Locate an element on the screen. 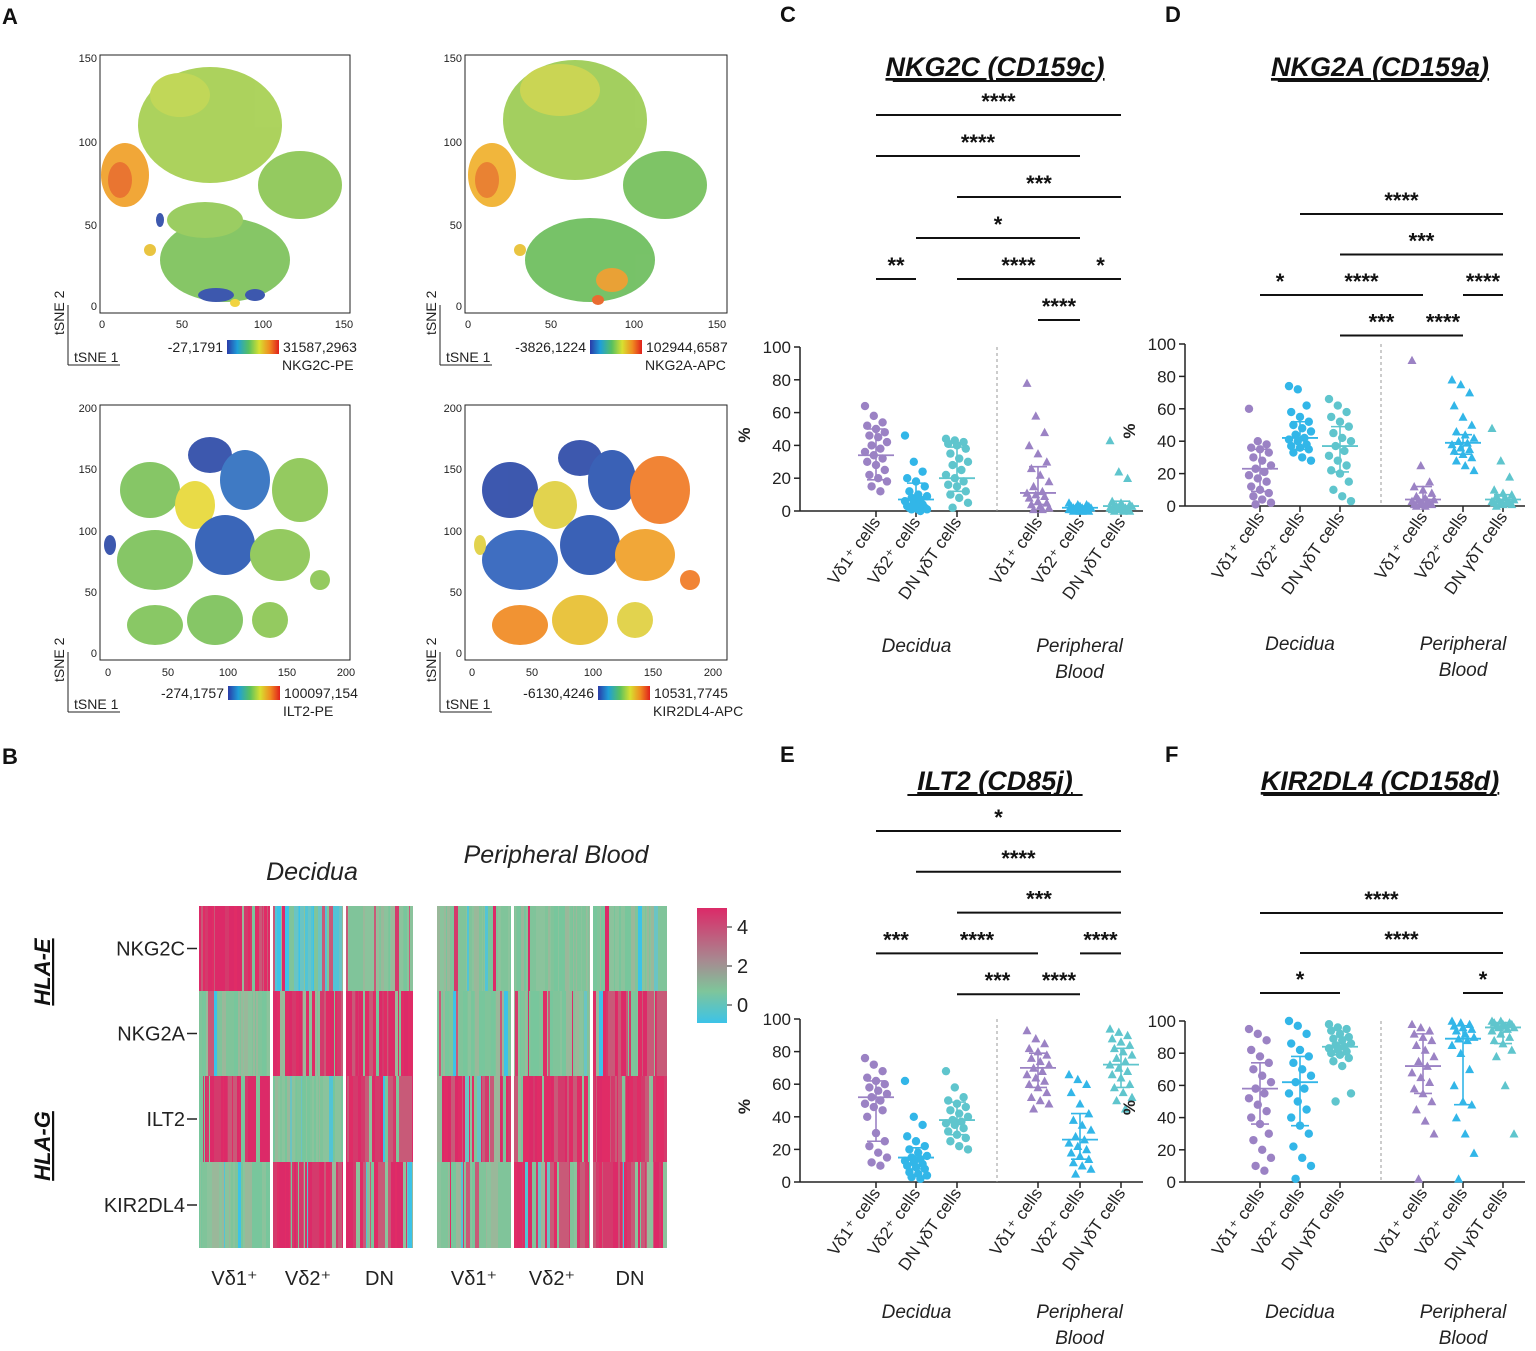 This screenshot has height=1351, width=1536. chart-title: NKG2A (CD159a) is located at coordinates (1380, 67).